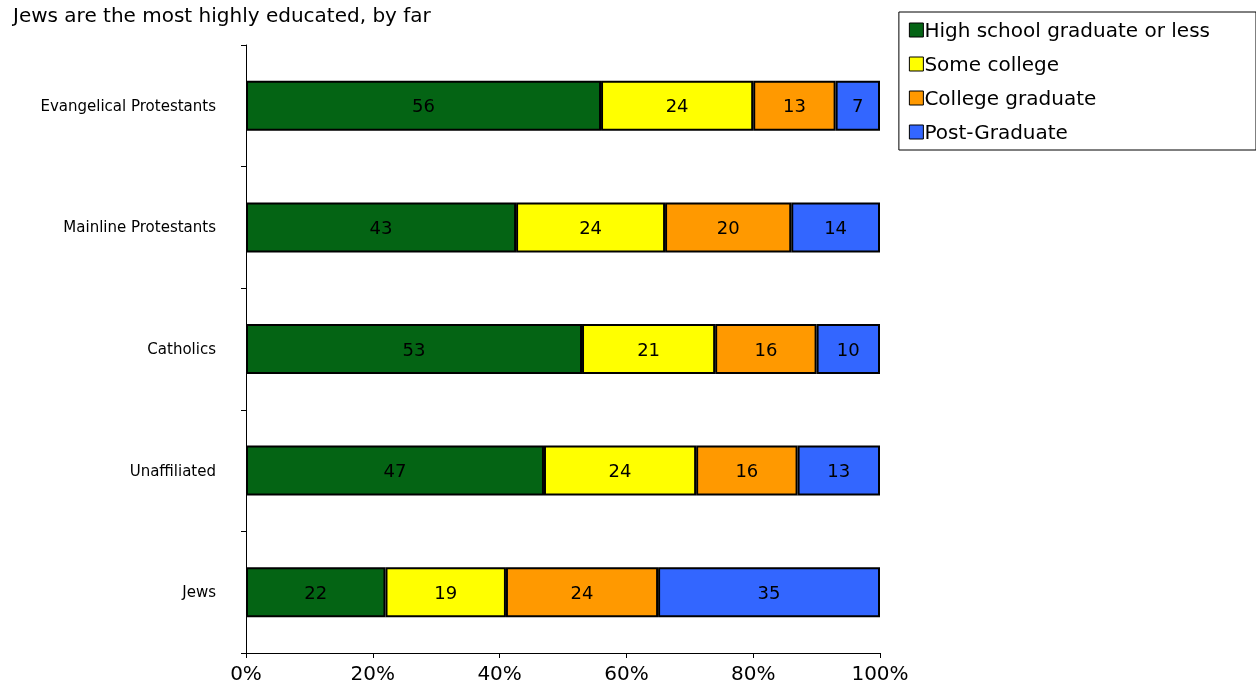 The image size is (1256, 695). What do you see at coordinates (992, 64) in the screenshot?
I see `legend-label: Some college` at bounding box center [992, 64].